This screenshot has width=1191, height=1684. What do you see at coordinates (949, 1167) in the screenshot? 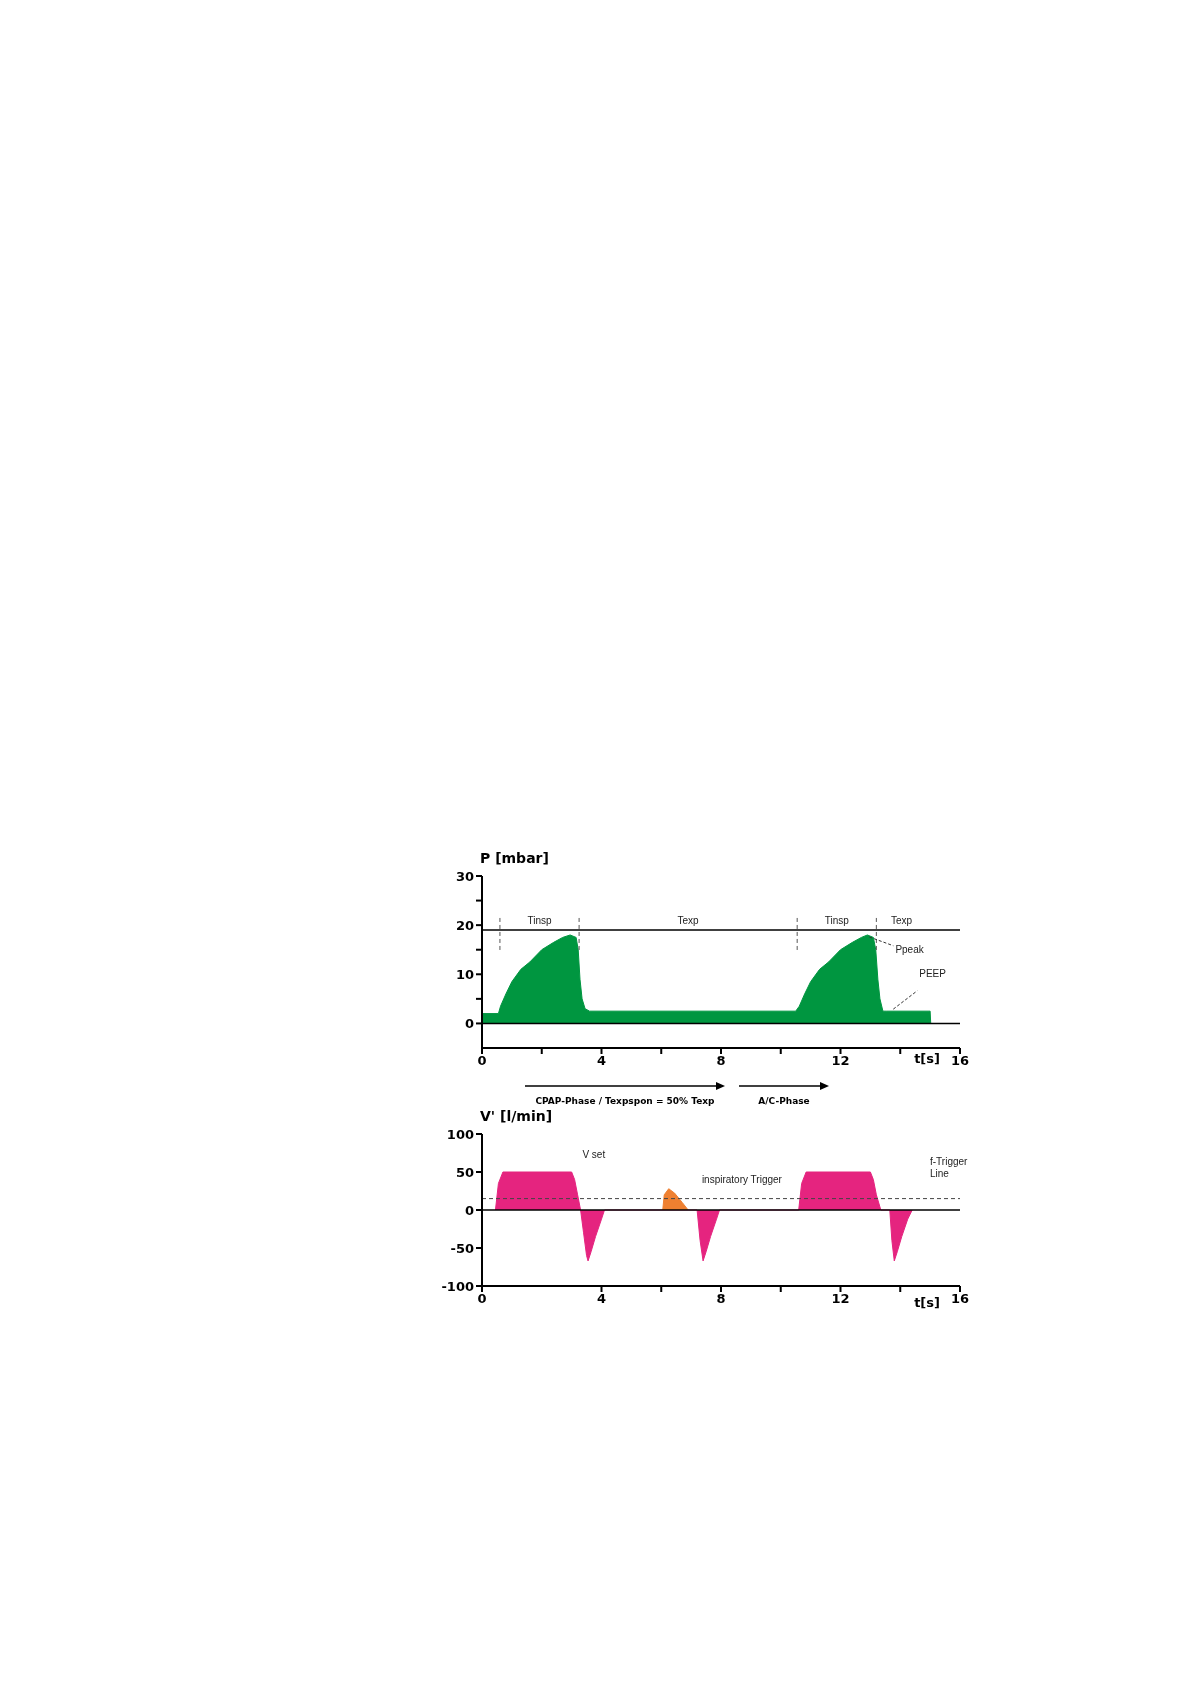
I see `ref-line-label: f-Trigger Line` at bounding box center [949, 1167].